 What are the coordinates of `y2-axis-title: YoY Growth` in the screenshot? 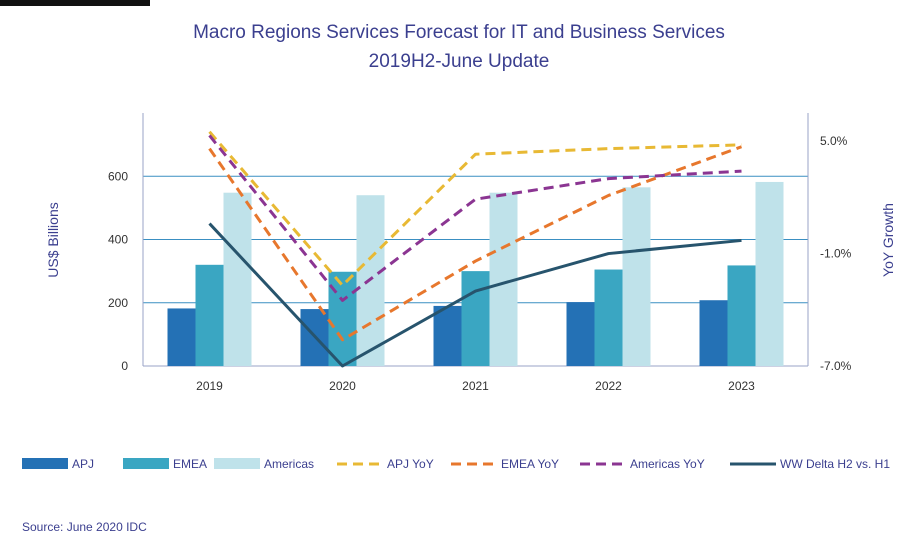 It's located at (888, 240).